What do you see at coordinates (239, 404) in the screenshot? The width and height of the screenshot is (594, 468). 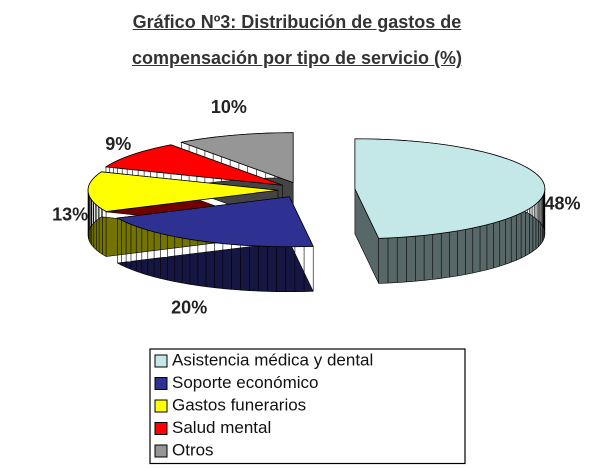 I see `legend-label: Gastos funerarios` at bounding box center [239, 404].